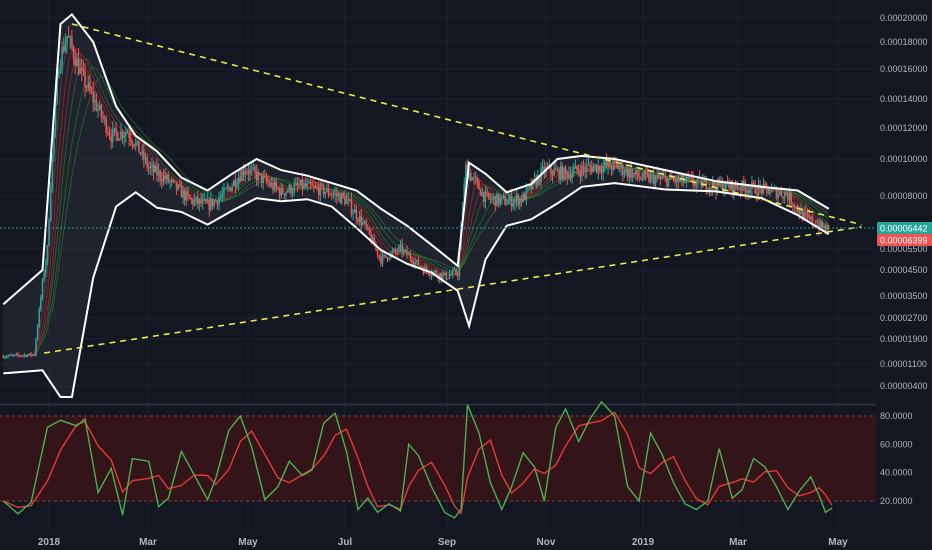 This screenshot has width=932, height=550. What do you see at coordinates (904, 318) in the screenshot?
I see `price-tick-label: 0.00002700` at bounding box center [904, 318].